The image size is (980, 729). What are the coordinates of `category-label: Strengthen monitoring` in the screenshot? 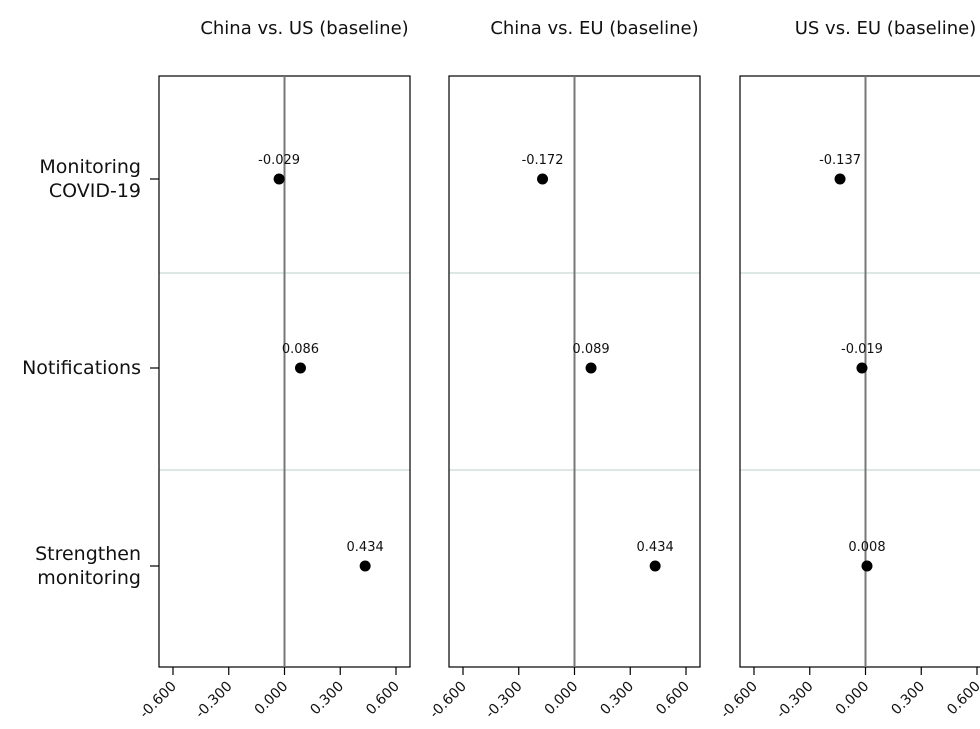 It's located at (88, 566).